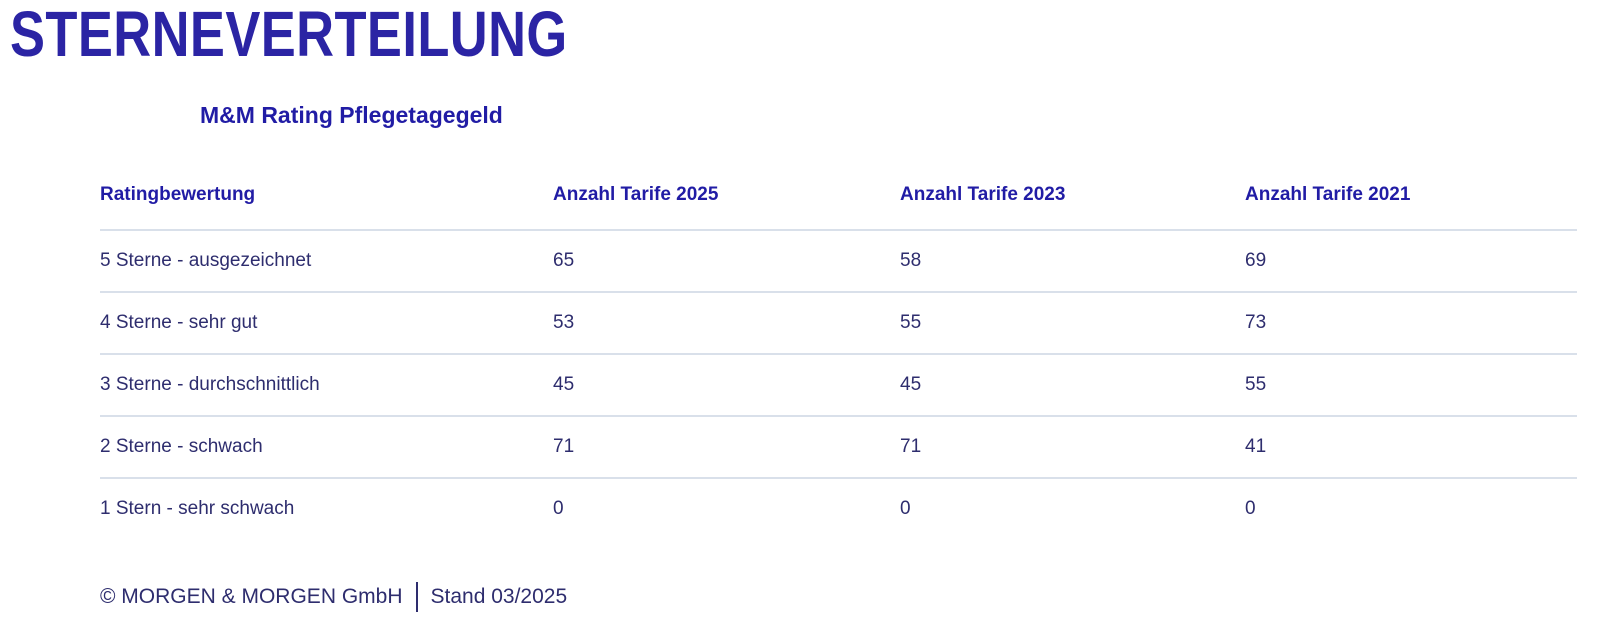 The image size is (1600, 638). What do you see at coordinates (206, 260) in the screenshot?
I see `row-label: 5 Sterne - ausgezeichnet` at bounding box center [206, 260].